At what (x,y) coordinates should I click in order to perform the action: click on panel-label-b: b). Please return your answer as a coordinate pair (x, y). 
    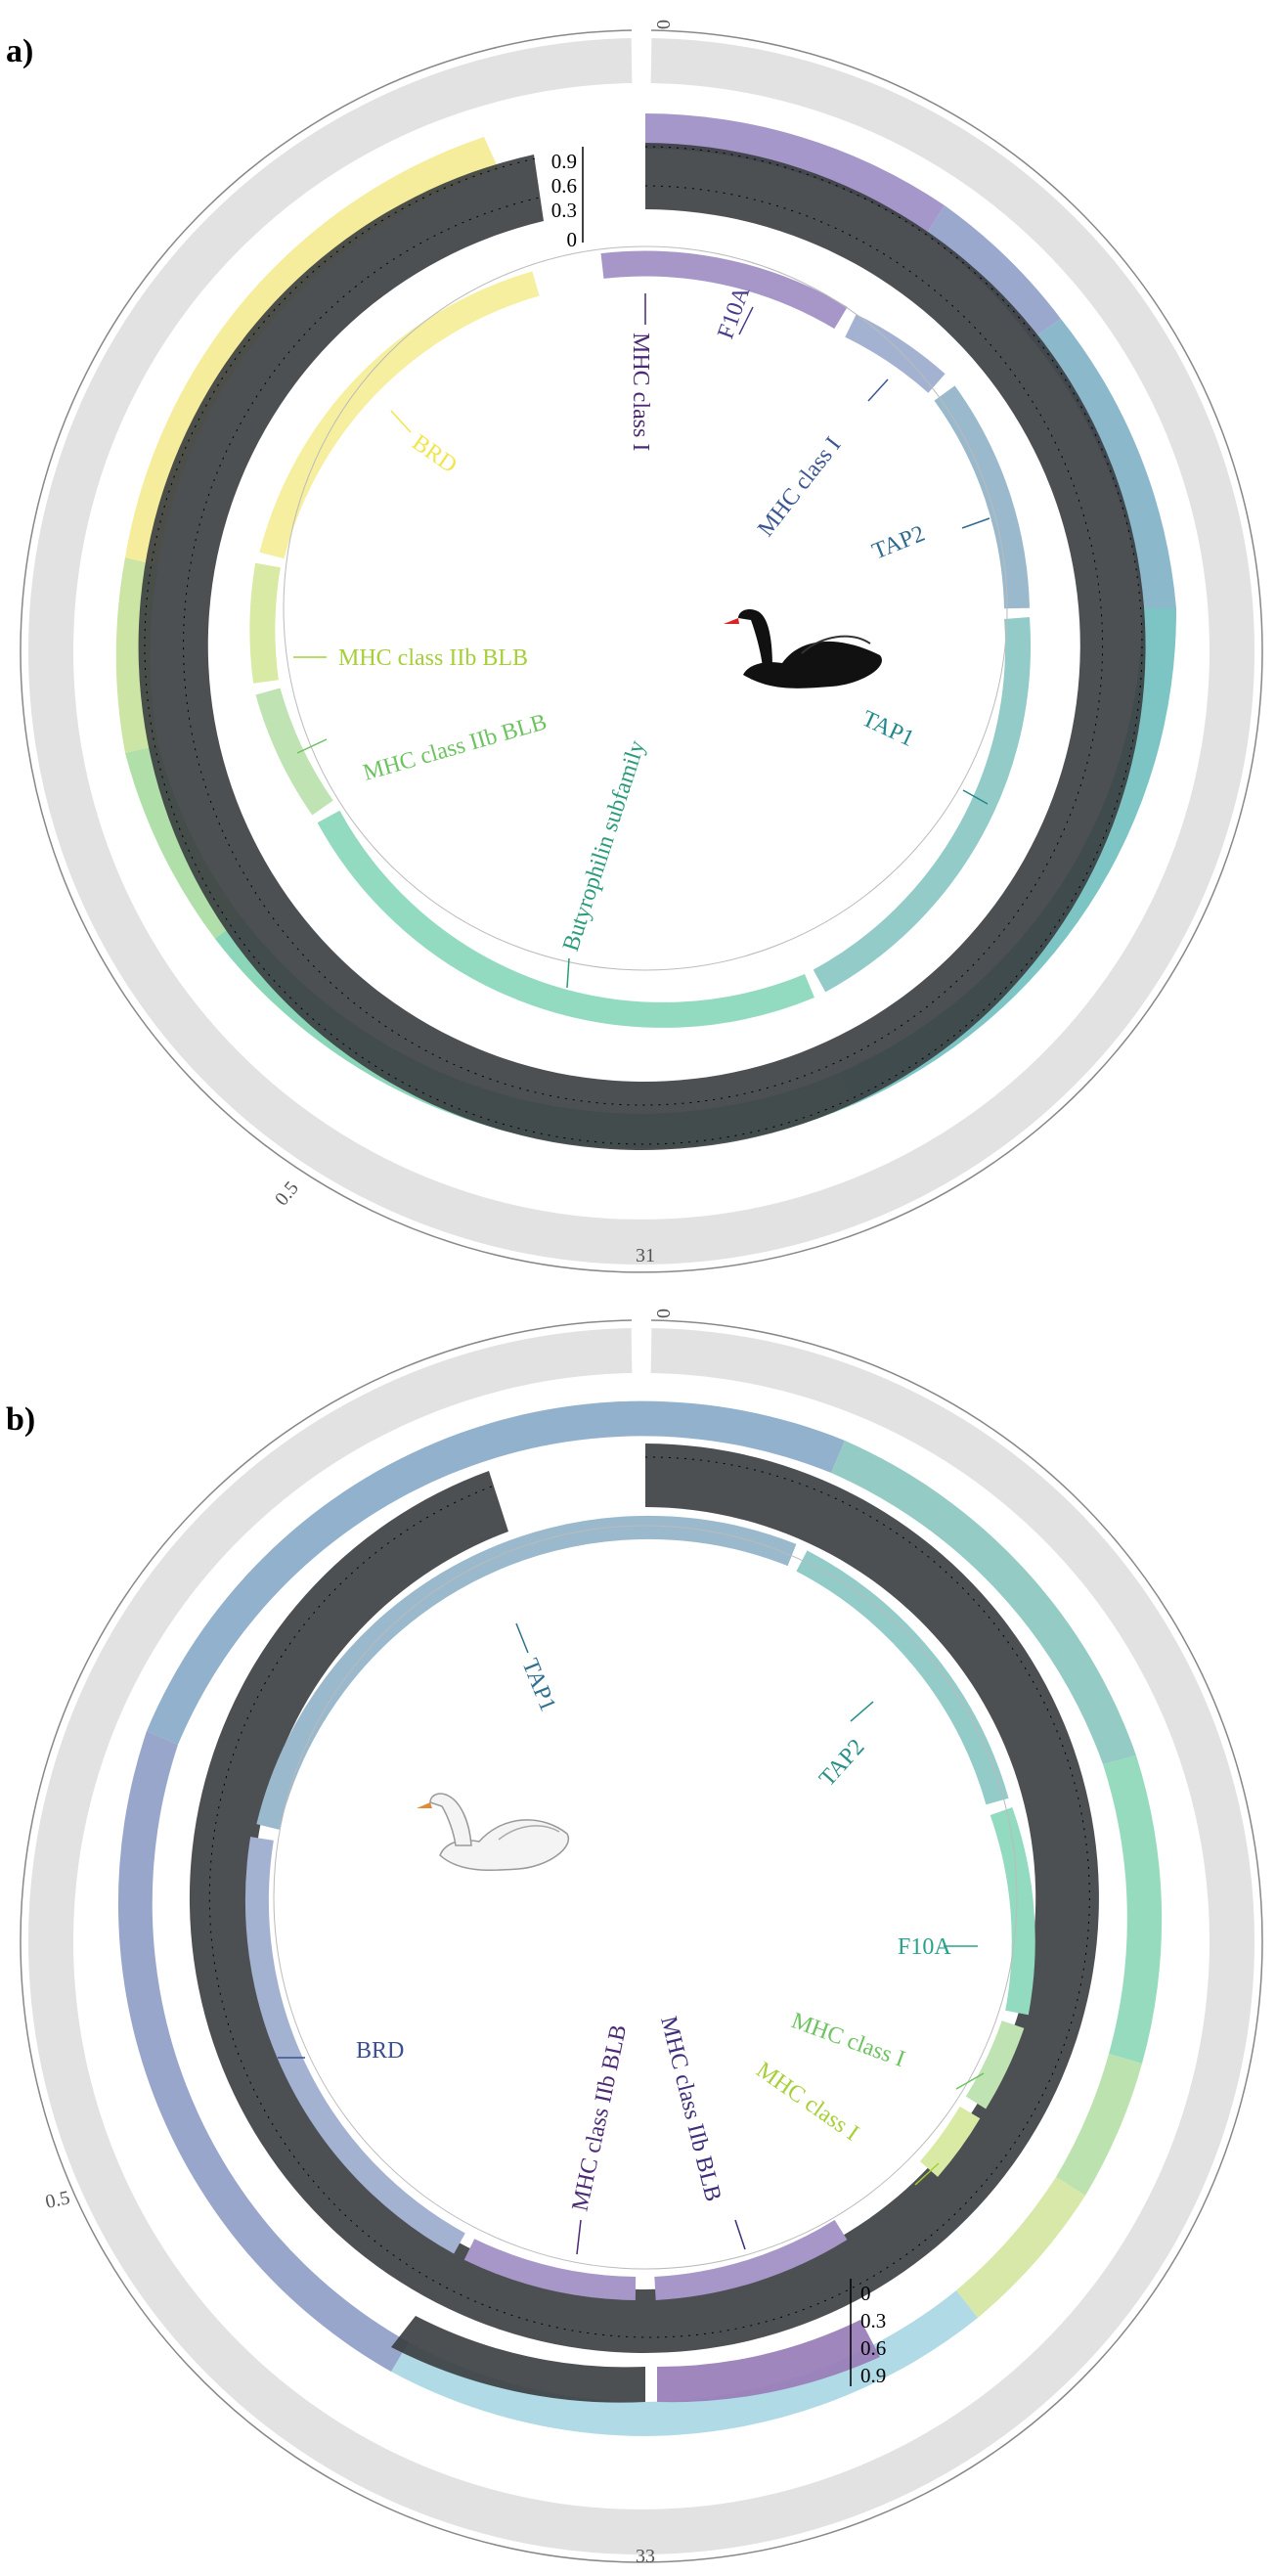
    Looking at the image, I should click on (20, 1419).